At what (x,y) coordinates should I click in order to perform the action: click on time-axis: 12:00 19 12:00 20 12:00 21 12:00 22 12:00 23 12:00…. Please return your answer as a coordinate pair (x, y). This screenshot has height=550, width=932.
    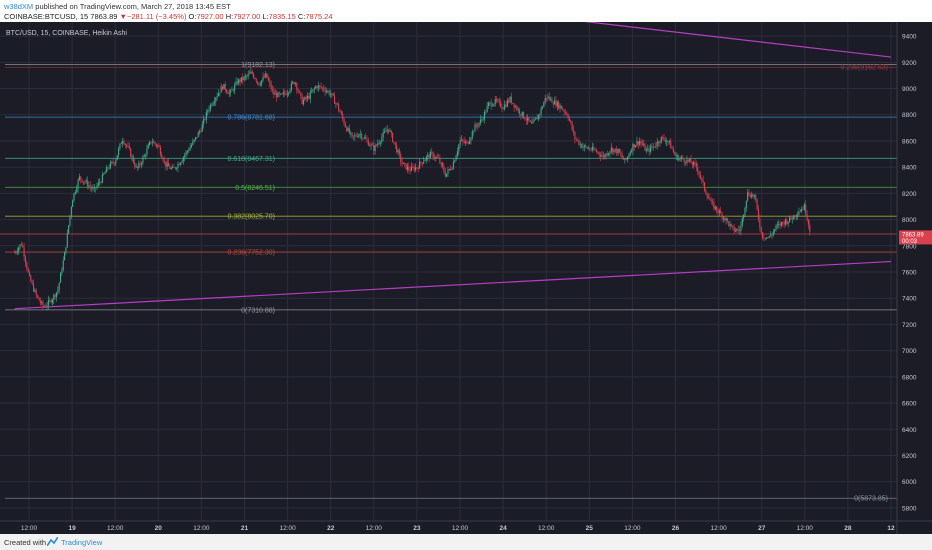
    Looking at the image, I should click on (458, 528).